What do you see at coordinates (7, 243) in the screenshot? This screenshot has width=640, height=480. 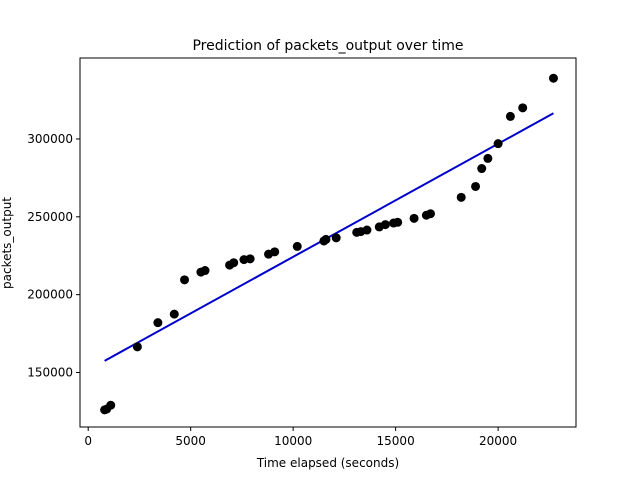 I see `y-axis-label: packets_output` at bounding box center [7, 243].